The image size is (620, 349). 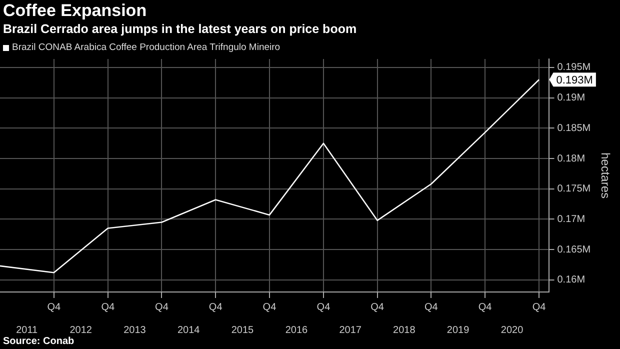 I want to click on y-tick-label: 0.165M, so click(x=574, y=250).